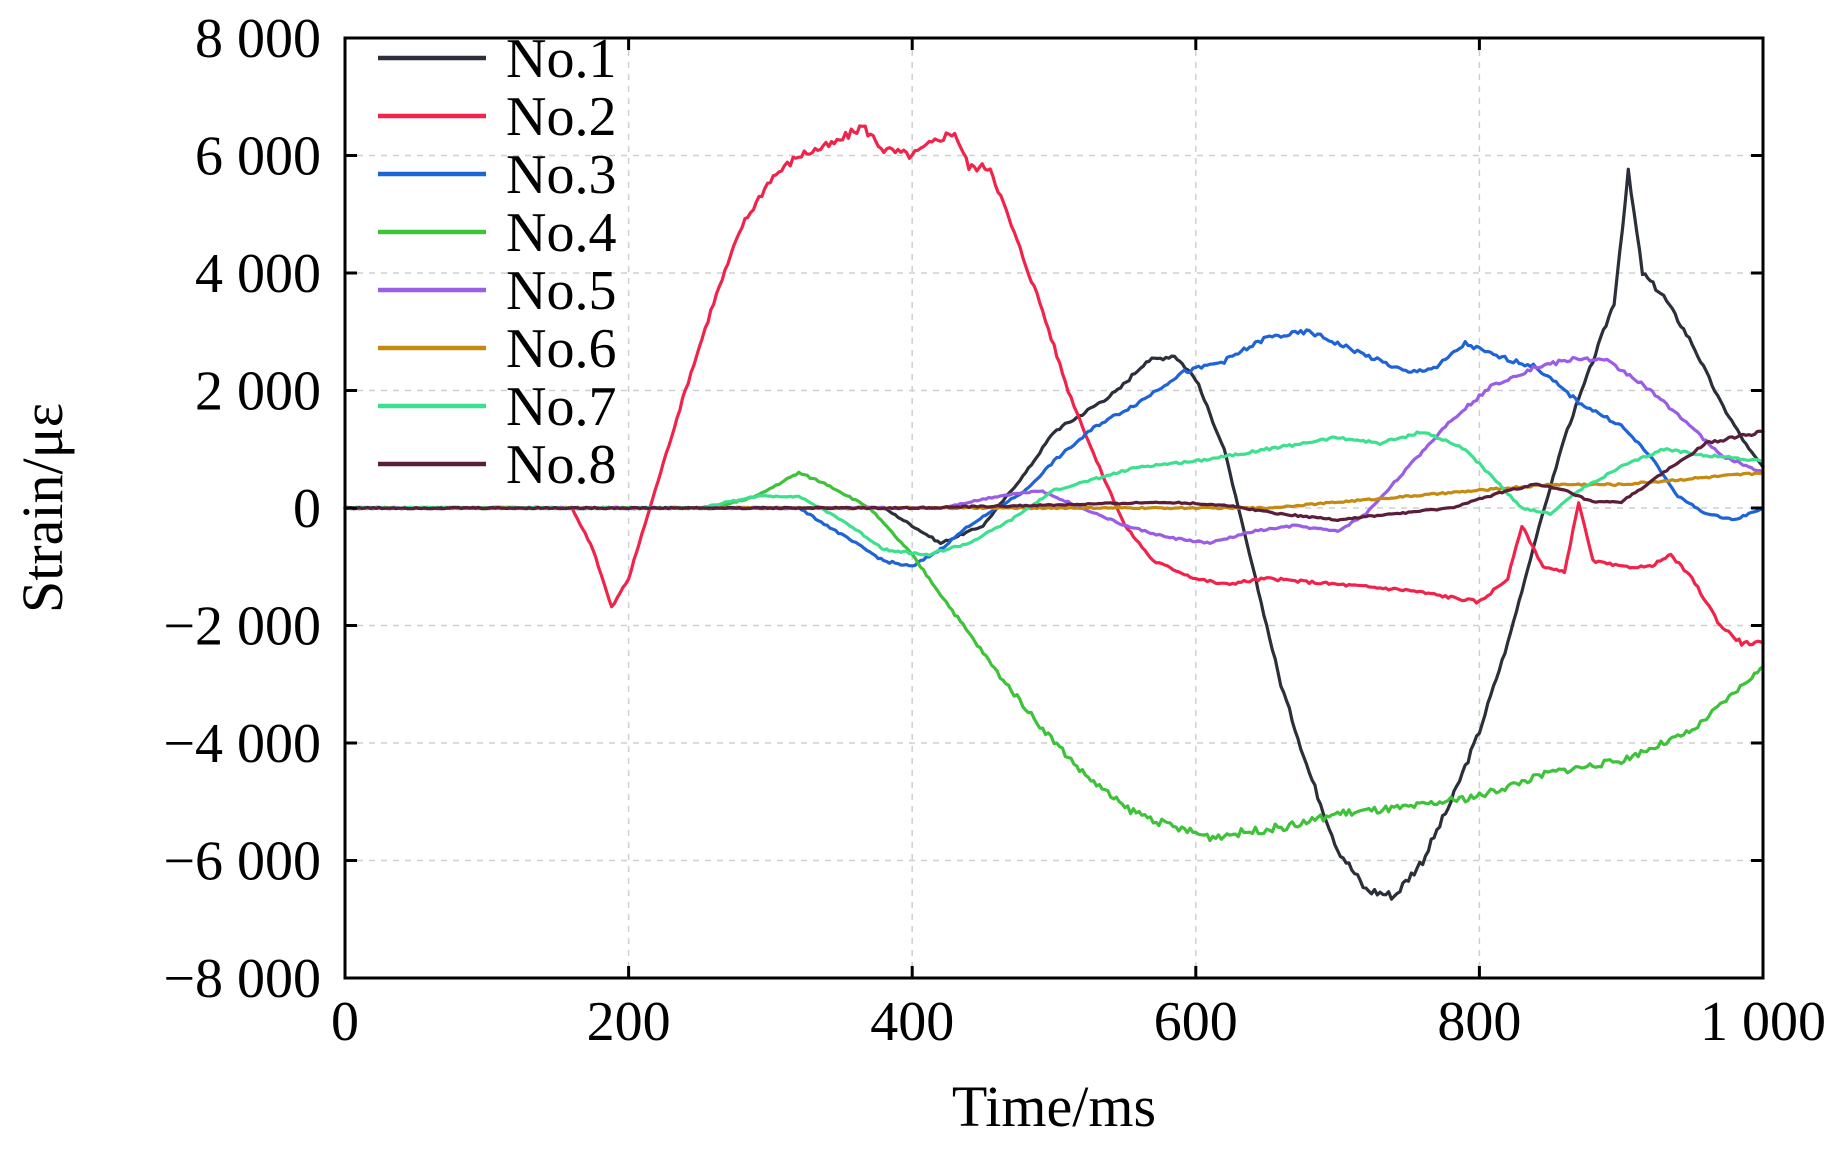 The width and height of the screenshot is (1843, 1163). I want to click on x-tick-label: 1 000, so click(1763, 1022).